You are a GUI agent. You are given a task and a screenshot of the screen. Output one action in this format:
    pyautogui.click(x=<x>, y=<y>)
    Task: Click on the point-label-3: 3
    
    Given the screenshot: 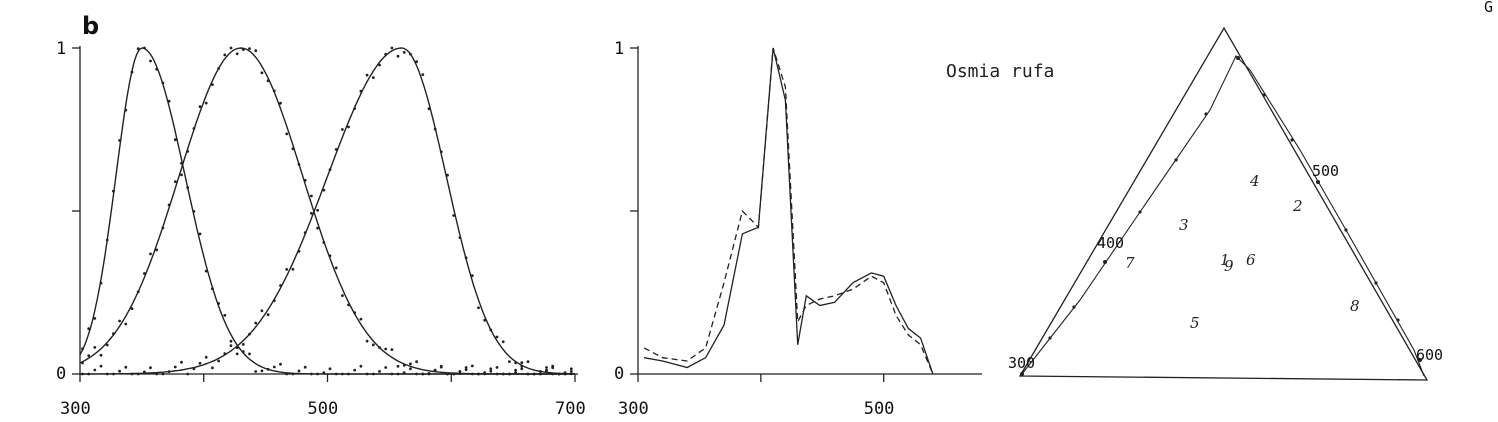 What is the action you would take?
    pyautogui.click(x=1184, y=225)
    